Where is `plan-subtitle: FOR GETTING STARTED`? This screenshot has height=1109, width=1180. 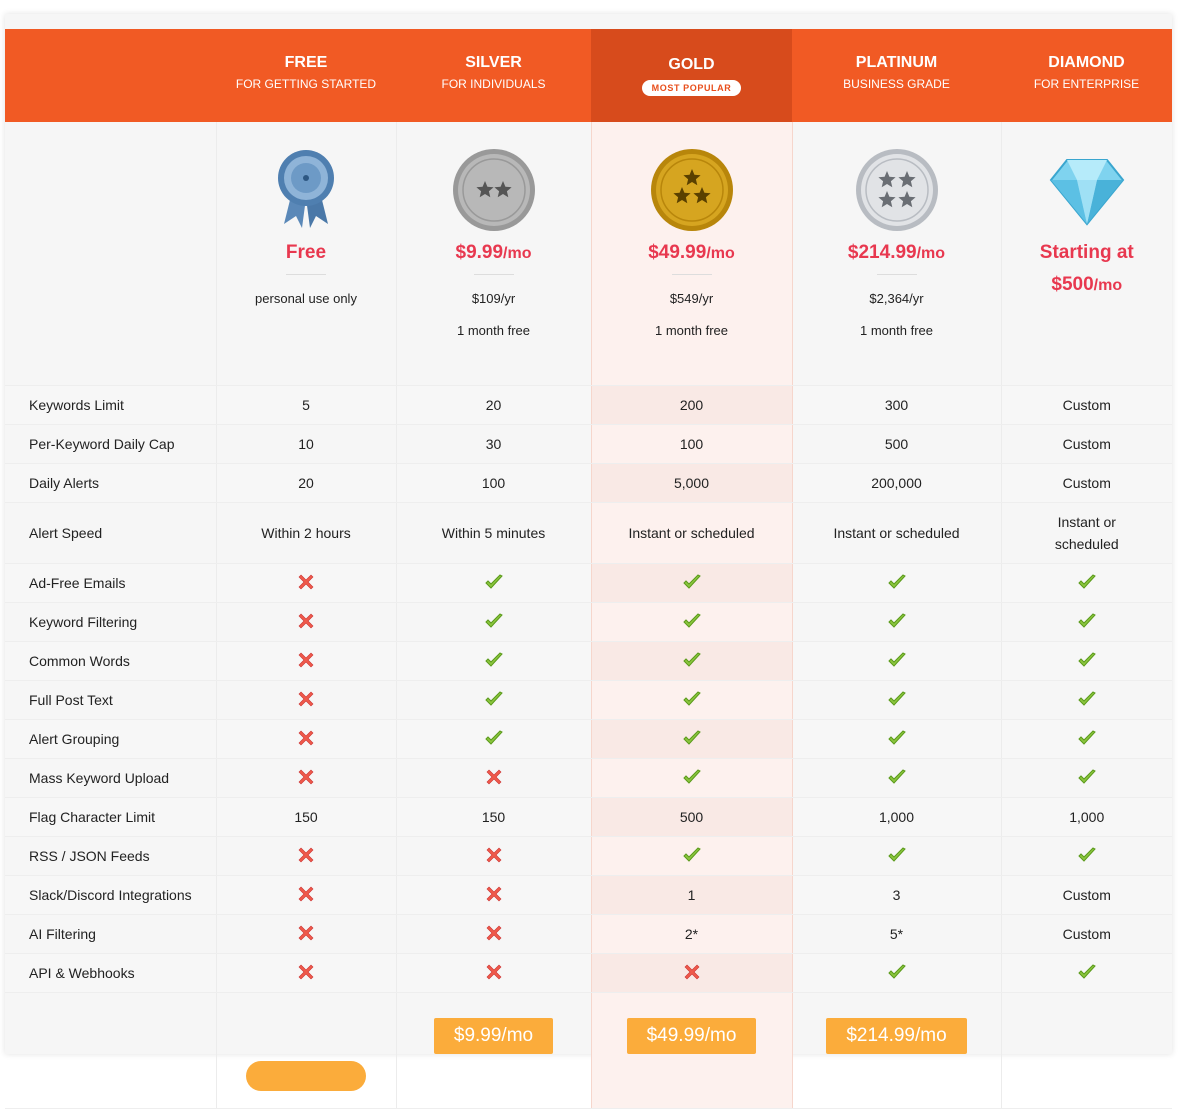 plan-subtitle: FOR GETTING STARTED is located at coordinates (306, 84).